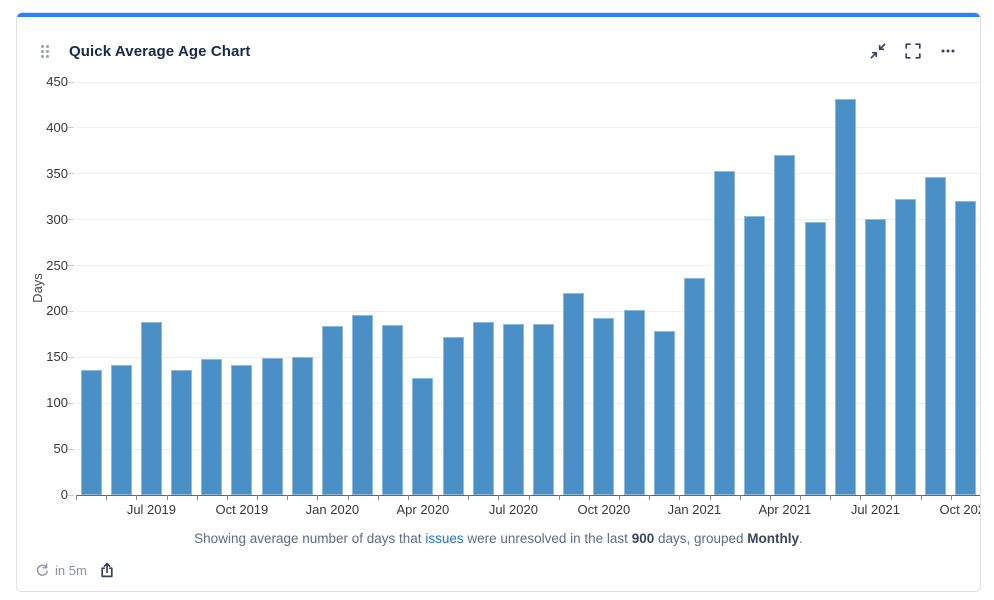 This screenshot has width=994, height=600. Describe the element at coordinates (959, 509) in the screenshot. I see `x-tick-label: Oct 2021` at that location.